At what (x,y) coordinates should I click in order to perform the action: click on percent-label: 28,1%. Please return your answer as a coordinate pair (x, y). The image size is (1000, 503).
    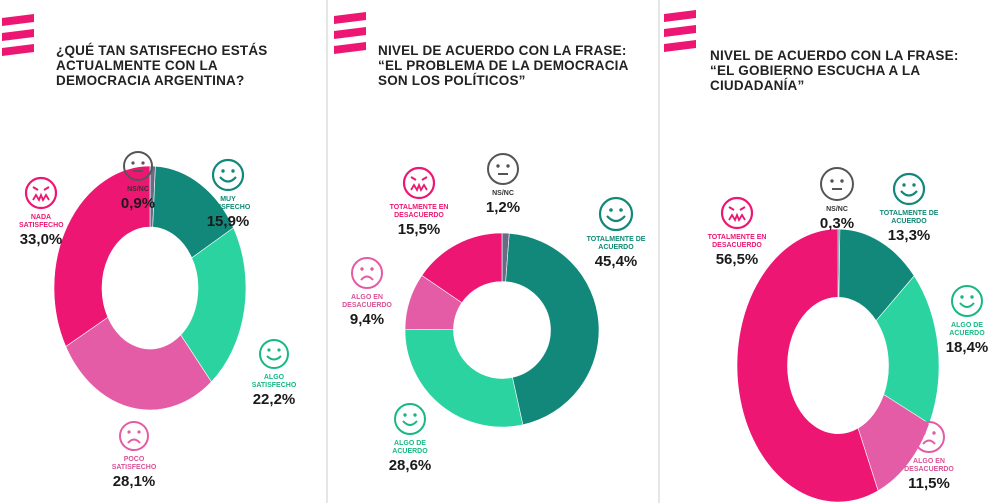
    Looking at the image, I should click on (134, 481).